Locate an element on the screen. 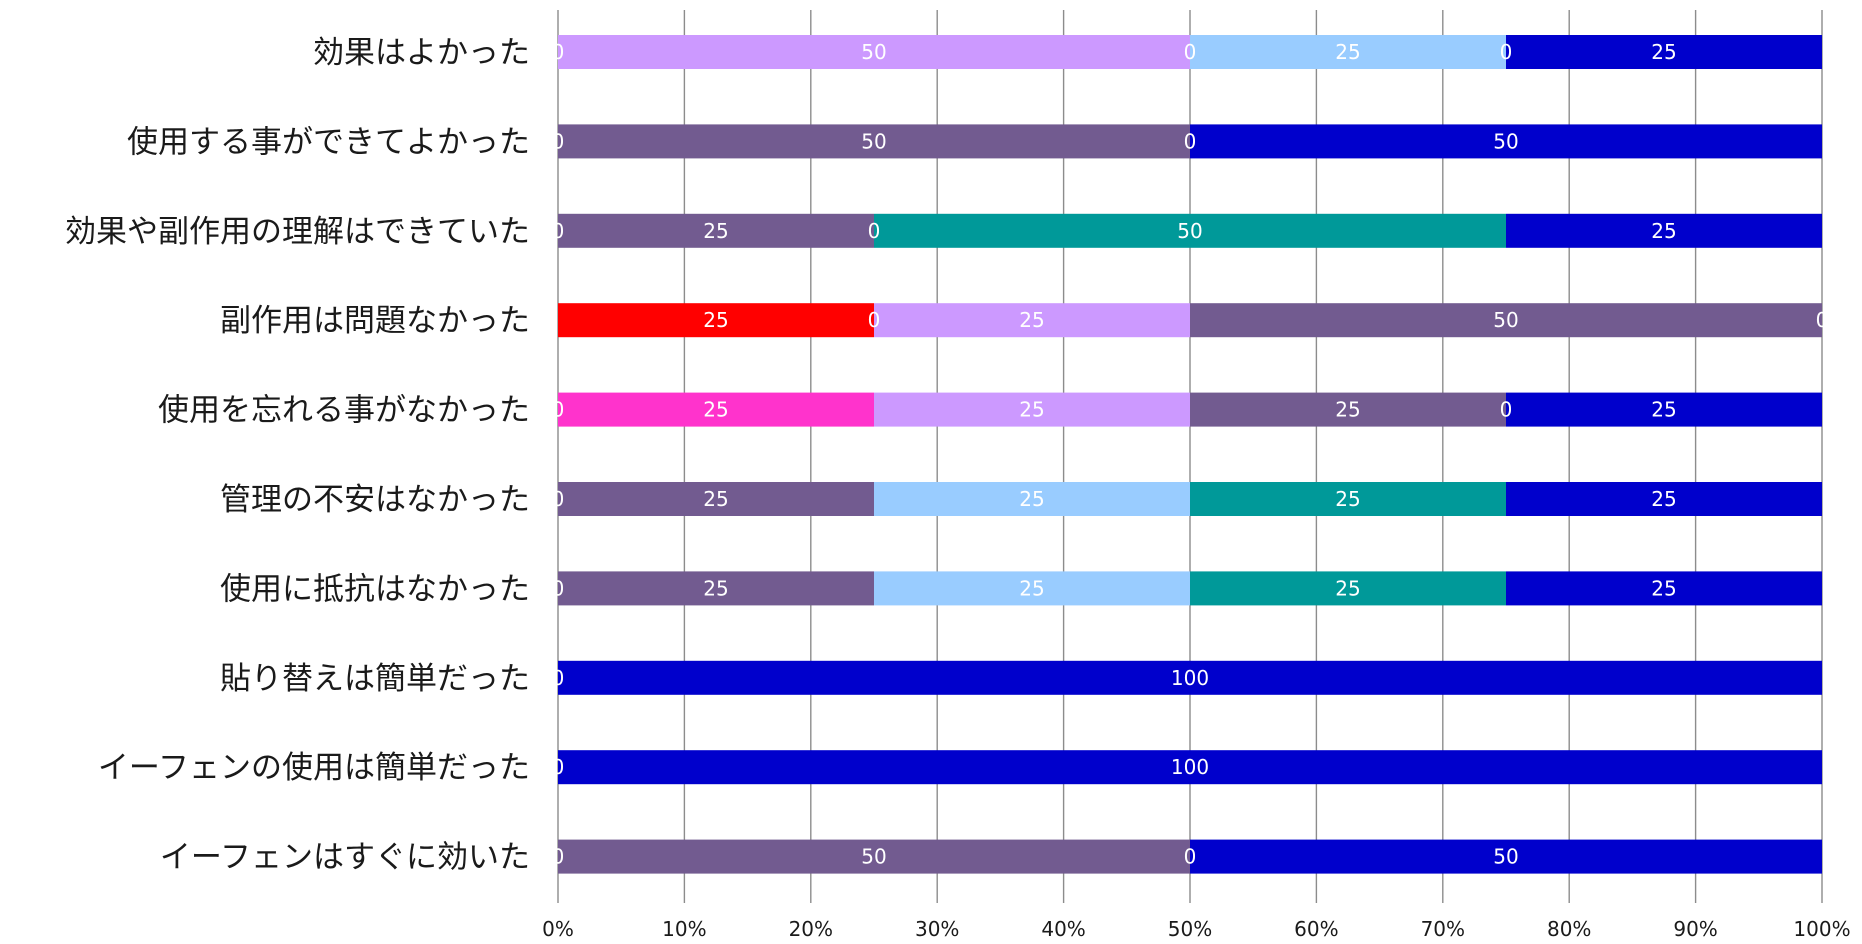 This screenshot has width=1862, height=944. x-tick-label: 90% is located at coordinates (1695, 929).